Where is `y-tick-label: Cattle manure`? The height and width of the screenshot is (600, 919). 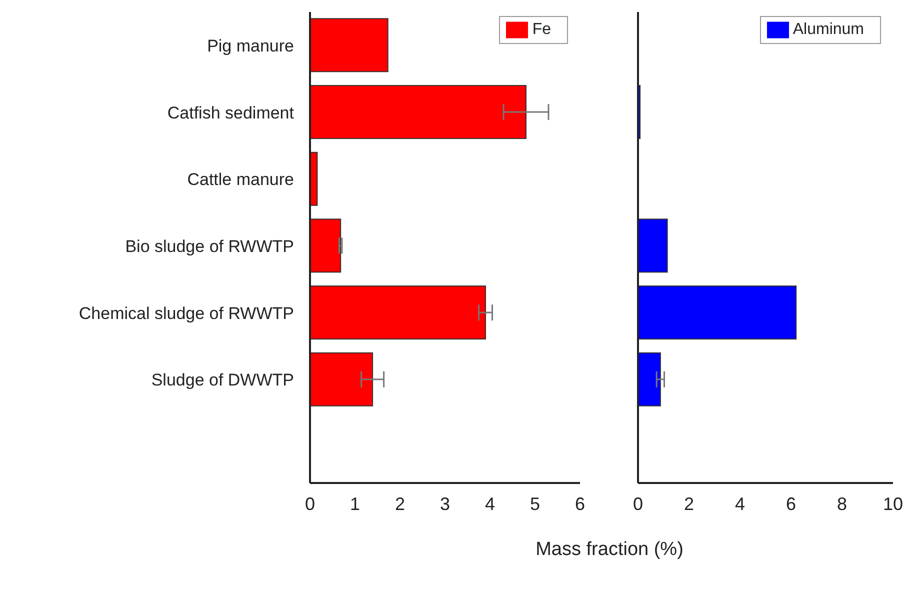
y-tick-label: Cattle manure is located at coordinates (240, 180).